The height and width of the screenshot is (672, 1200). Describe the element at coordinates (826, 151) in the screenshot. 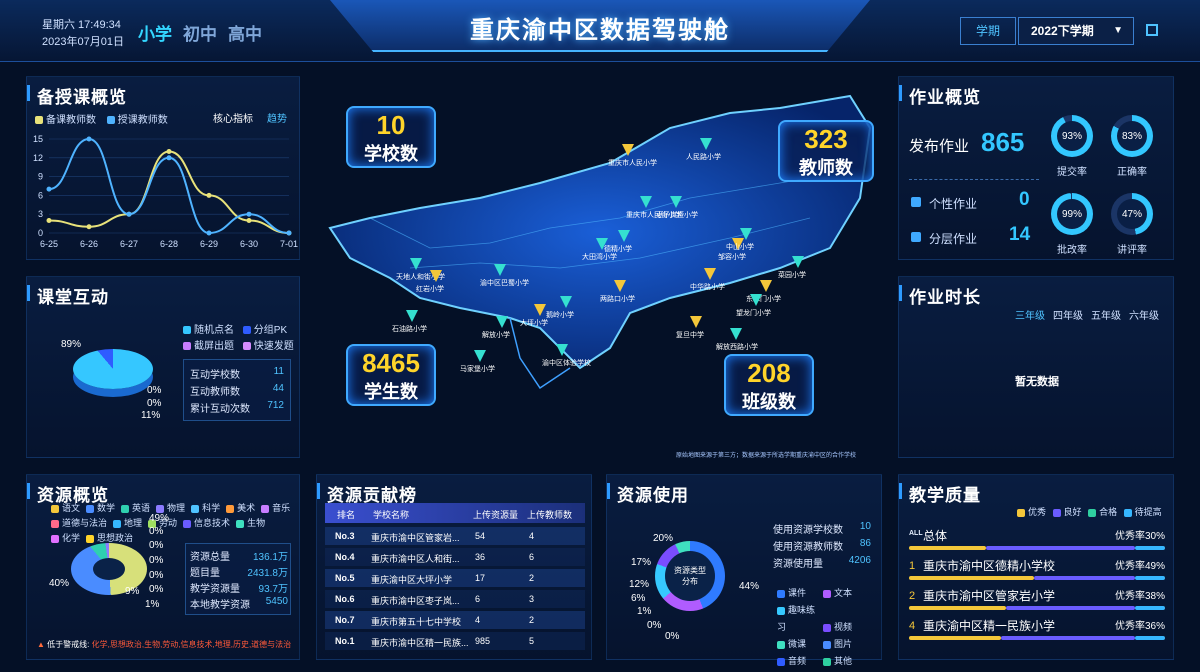

I see `badge-teachers: 323 教师数` at that location.